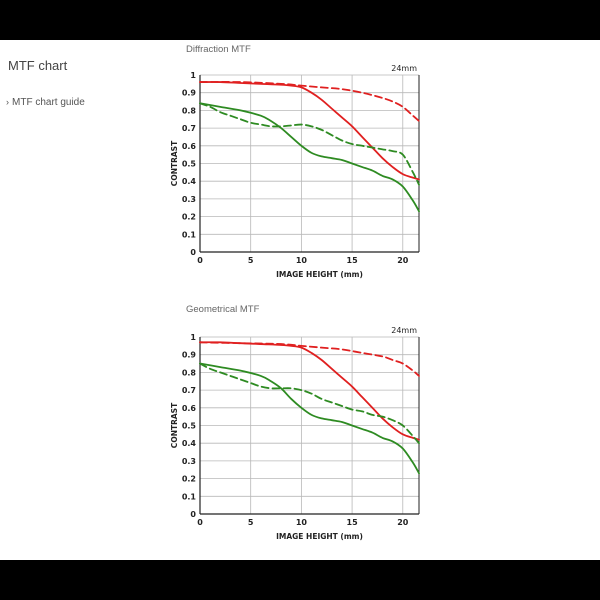  What do you see at coordinates (38, 65) in the screenshot?
I see `page-title: MTF chart` at bounding box center [38, 65].